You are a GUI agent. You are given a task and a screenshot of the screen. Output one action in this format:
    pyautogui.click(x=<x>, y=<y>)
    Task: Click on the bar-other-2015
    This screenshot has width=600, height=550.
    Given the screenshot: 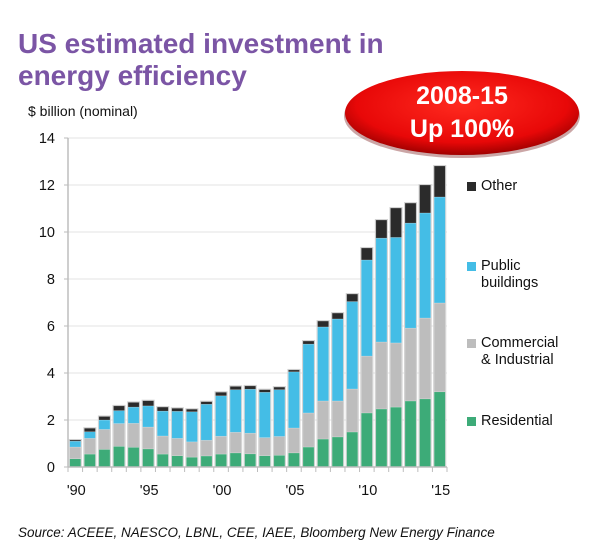 What is the action you would take?
    pyautogui.click(x=439, y=181)
    